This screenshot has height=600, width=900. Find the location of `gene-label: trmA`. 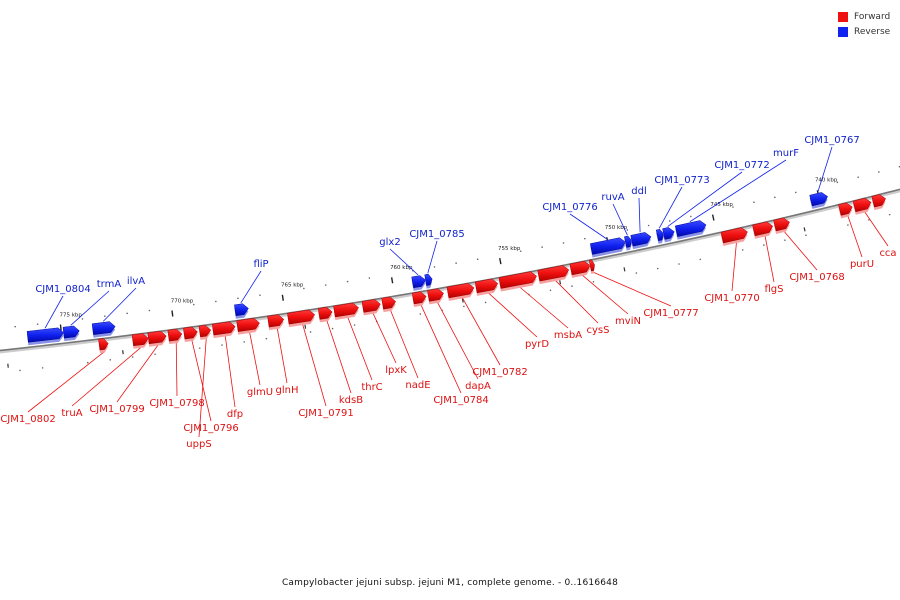

gene-label: trmA is located at coordinates (109, 284).